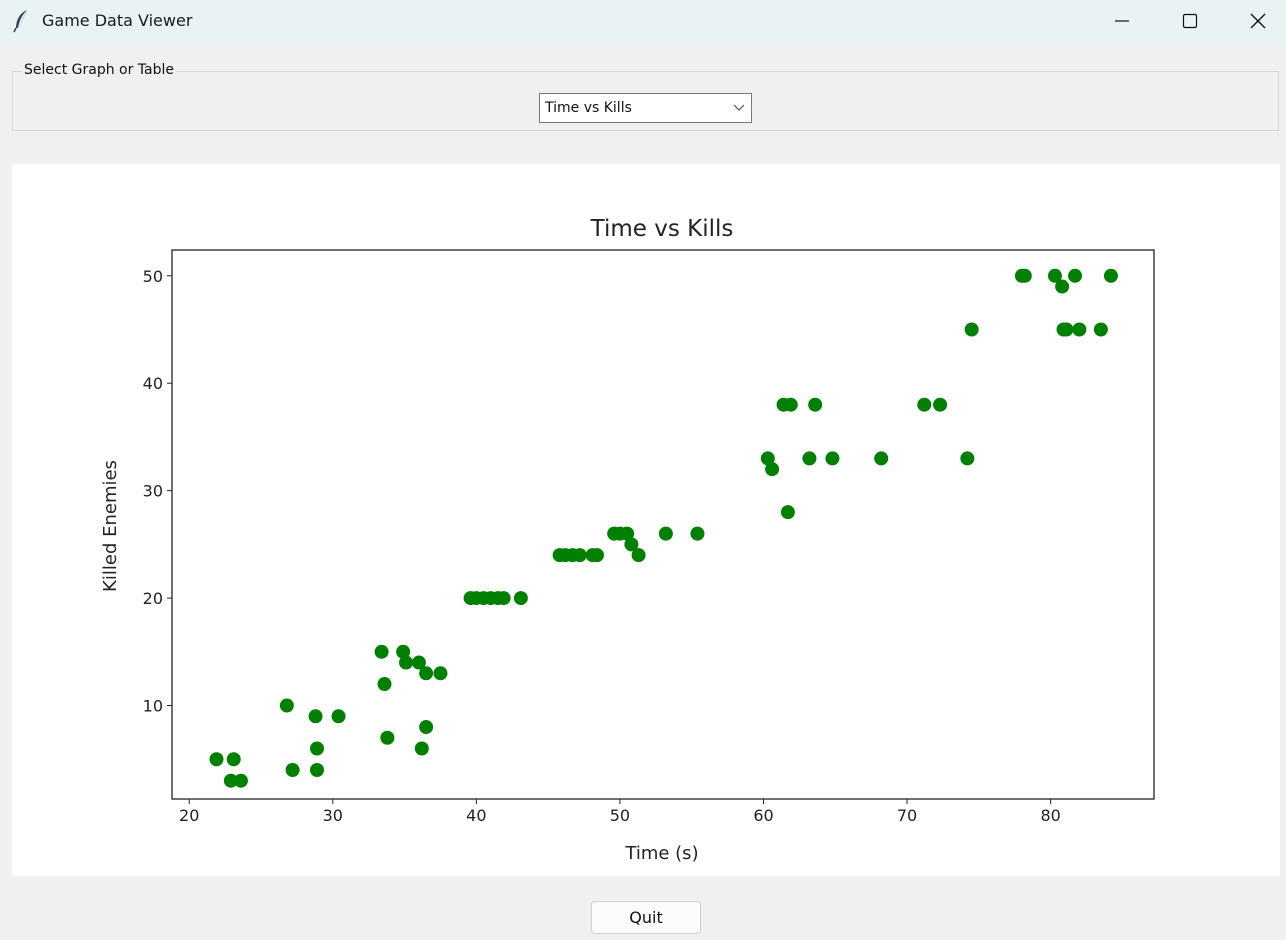 Image resolution: width=1286 pixels, height=940 pixels. I want to click on graph-select-value: Time vs Kills, so click(588, 108).